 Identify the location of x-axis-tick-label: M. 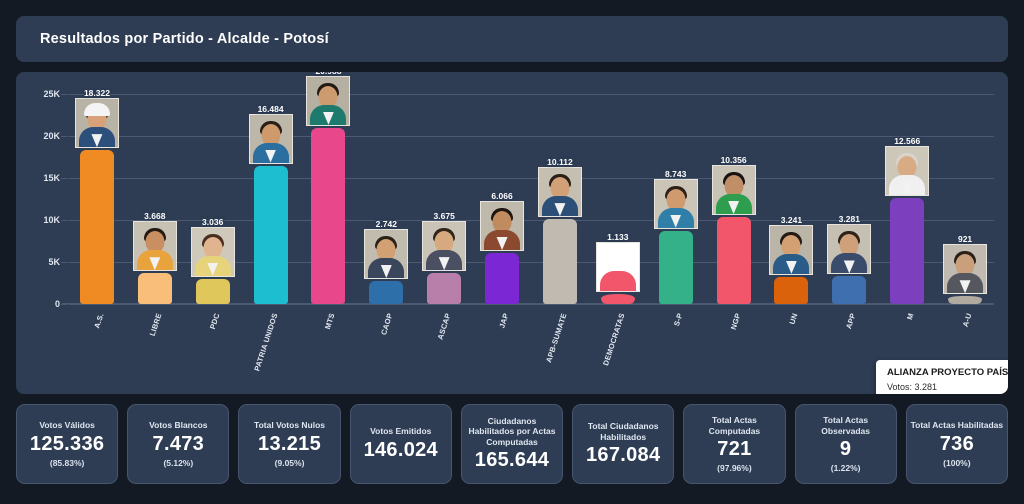
(910, 316).